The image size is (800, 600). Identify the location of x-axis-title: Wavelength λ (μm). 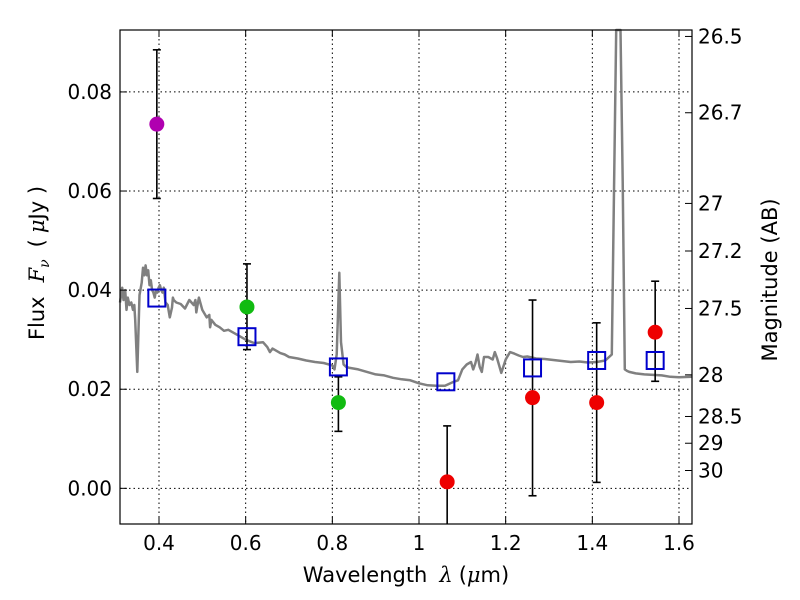
(406, 575).